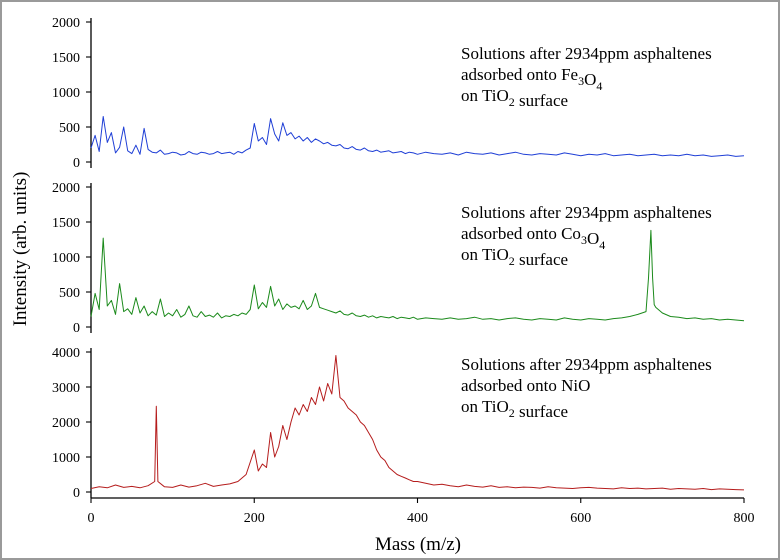 The width and height of the screenshot is (780, 560). I want to click on y-axis-title: Intensity (arb. units), so click(20, 249).